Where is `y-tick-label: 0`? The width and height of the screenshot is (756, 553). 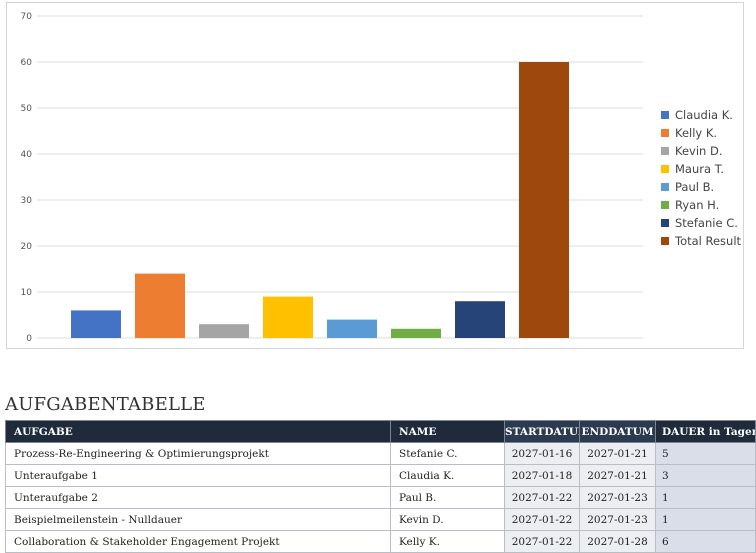
y-tick-label: 0 is located at coordinates (29, 339).